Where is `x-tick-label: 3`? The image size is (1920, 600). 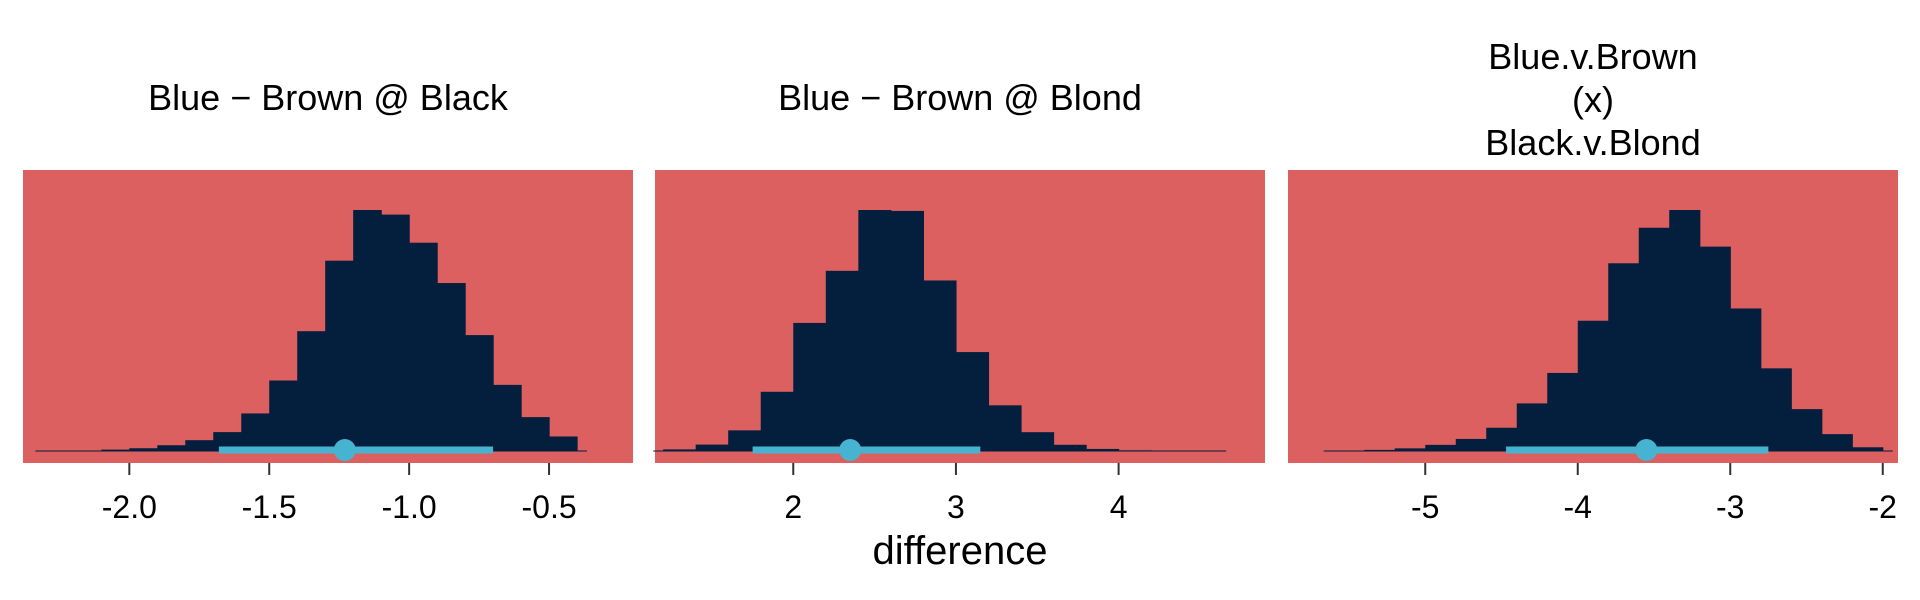
x-tick-label: 3 is located at coordinates (956, 507).